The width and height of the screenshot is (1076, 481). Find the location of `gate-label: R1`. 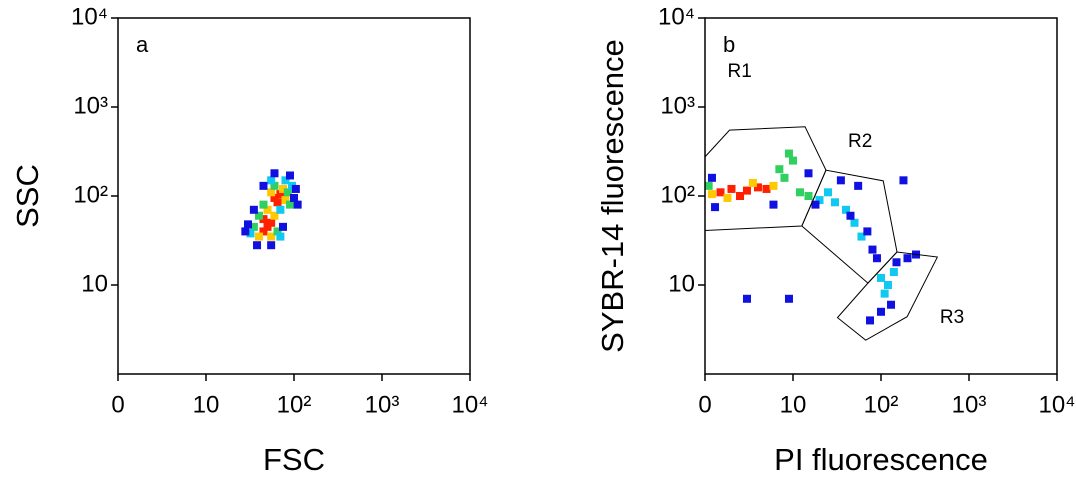

gate-label: R1 is located at coordinates (740, 71).